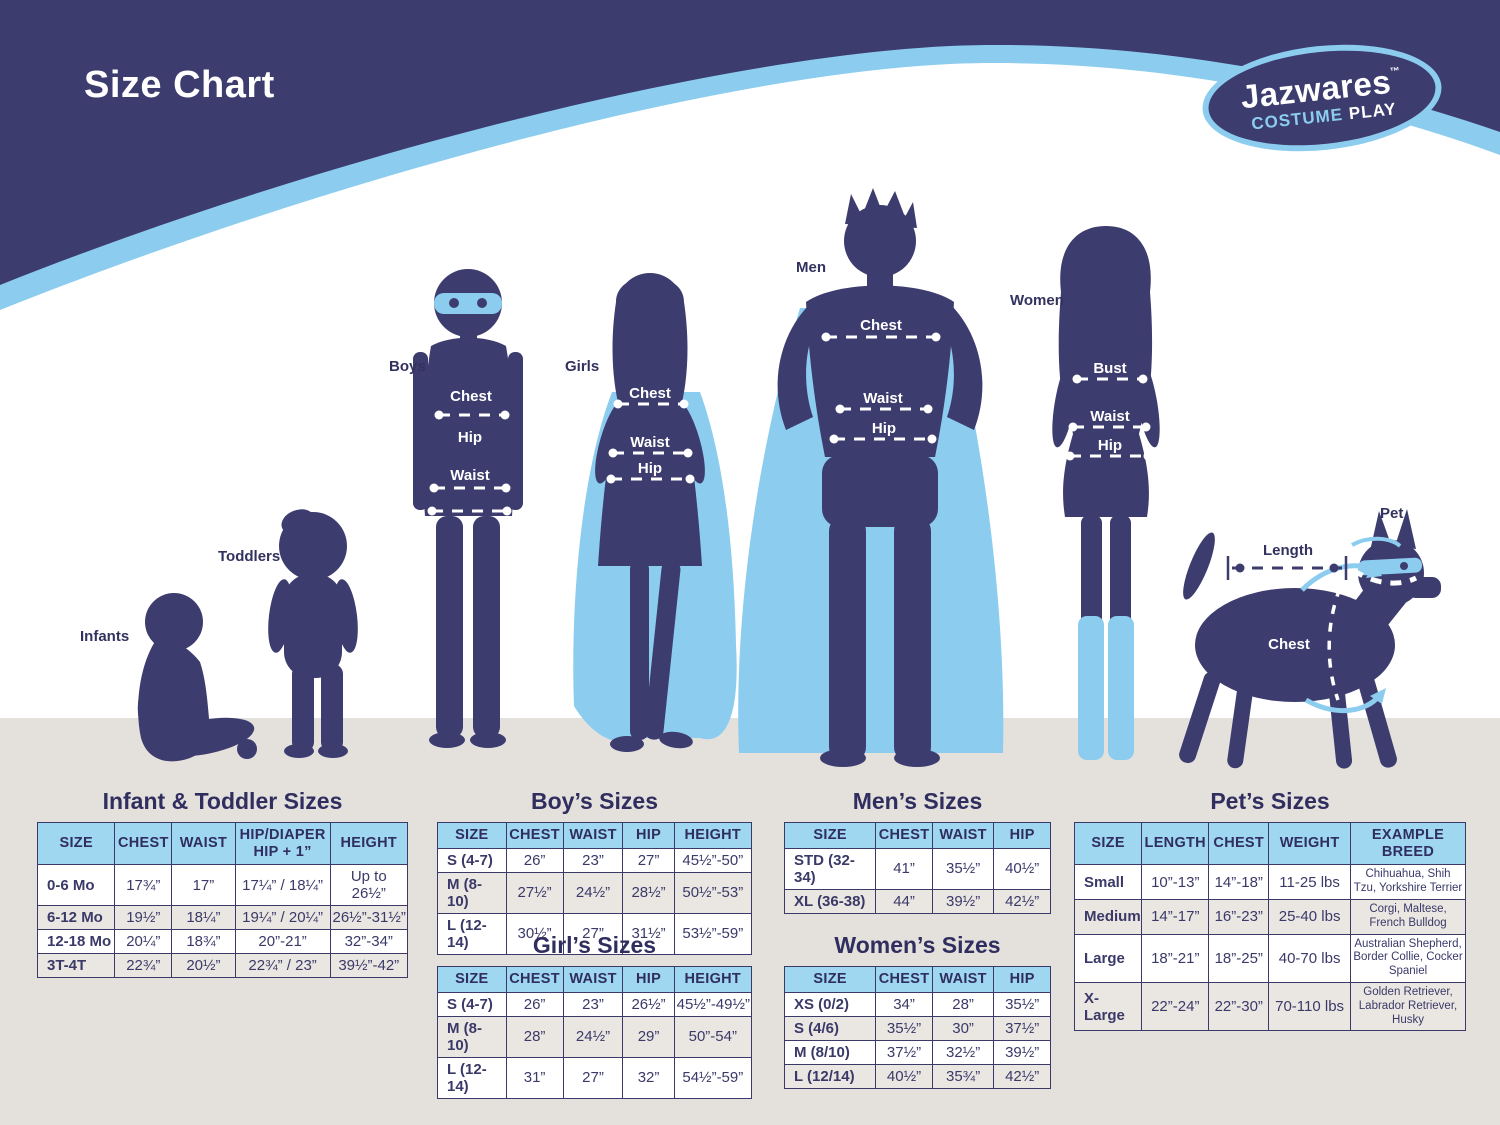  What do you see at coordinates (203, 918) in the screenshot?
I see `table-cell: 18¼”` at bounding box center [203, 918].